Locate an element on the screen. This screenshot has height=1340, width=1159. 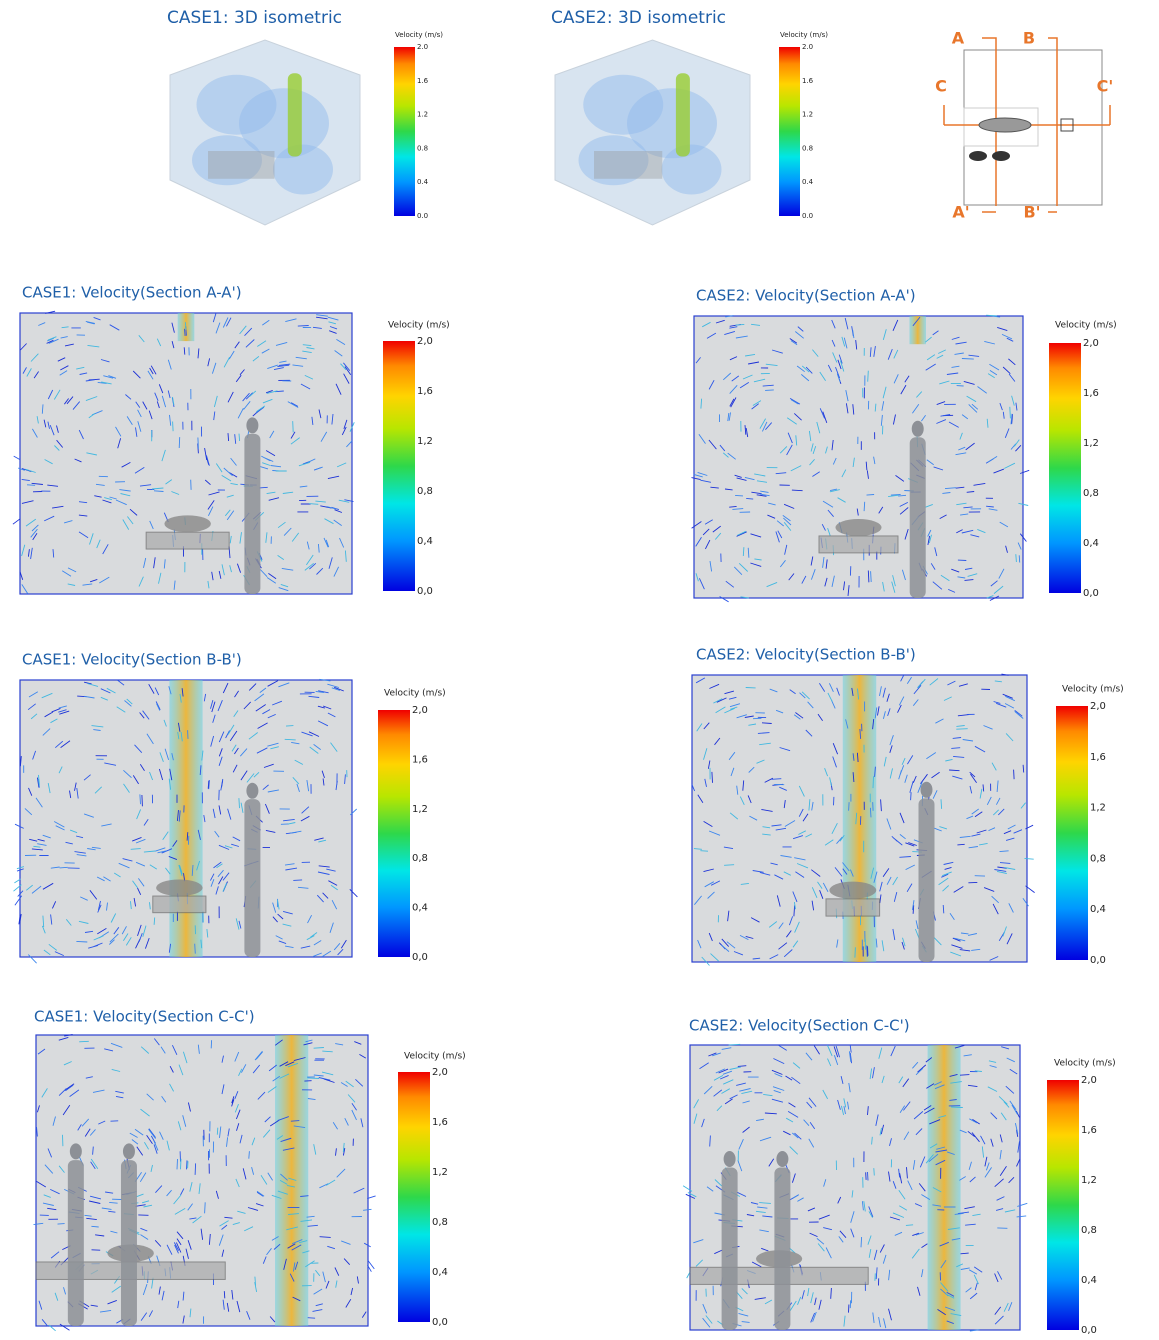
panel-title: CASE2: Velocity(Section C-C') is located at coordinates (799, 1026).